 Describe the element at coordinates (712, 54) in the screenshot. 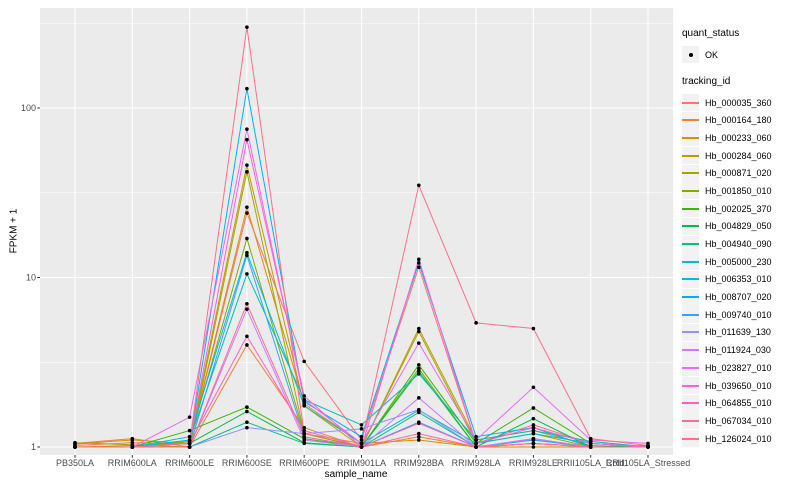

I see `legend-item-label: OK` at that location.